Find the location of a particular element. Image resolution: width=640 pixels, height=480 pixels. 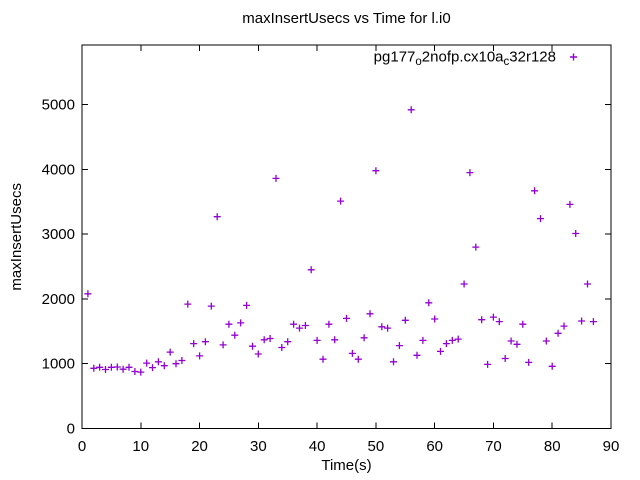

y-tick-label: 5000 is located at coordinates (58, 105).